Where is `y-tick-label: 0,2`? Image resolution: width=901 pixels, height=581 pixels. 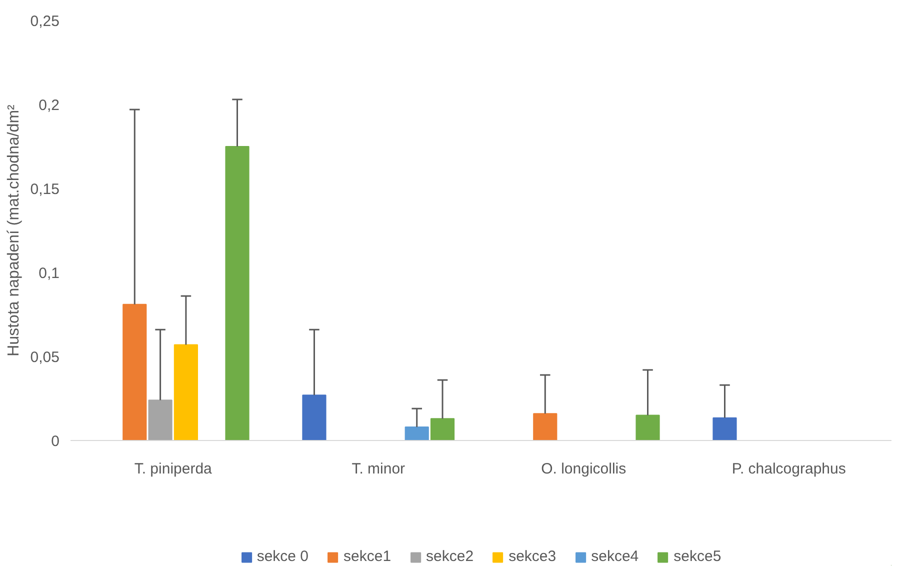
y-tick-label: 0,2 is located at coordinates (49, 105).